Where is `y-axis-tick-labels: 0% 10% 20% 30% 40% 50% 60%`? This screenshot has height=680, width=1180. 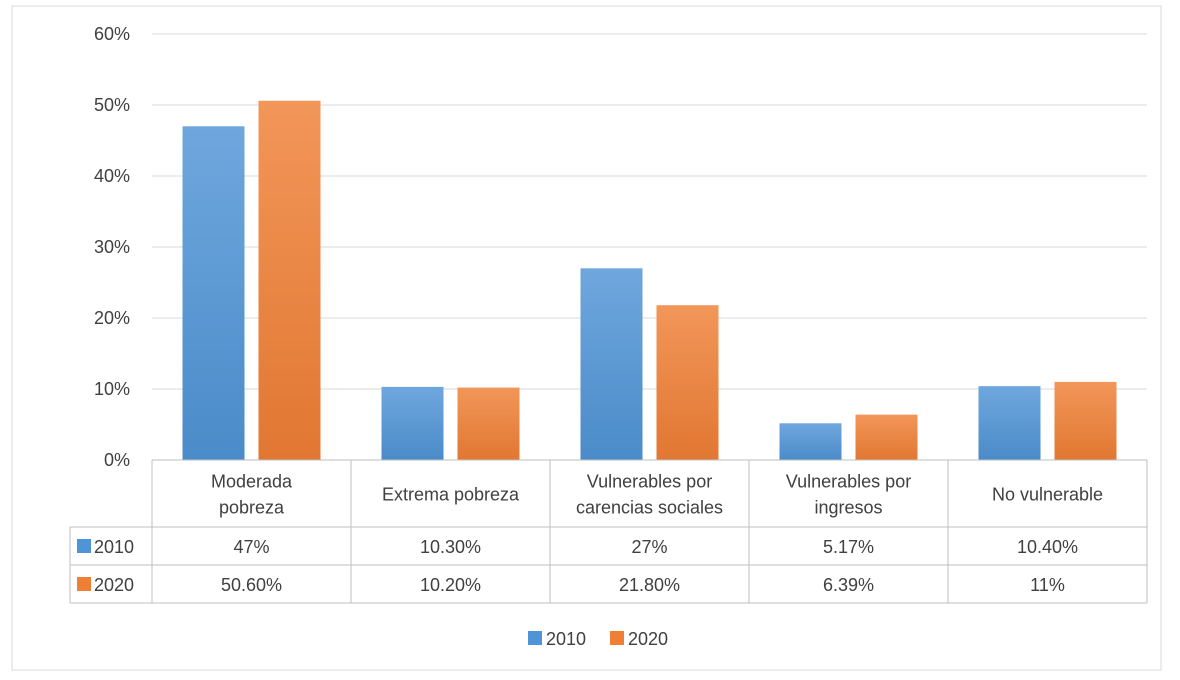 y-axis-tick-labels: 0% 10% 20% 30% 40% 50% 60% is located at coordinates (112, 247).